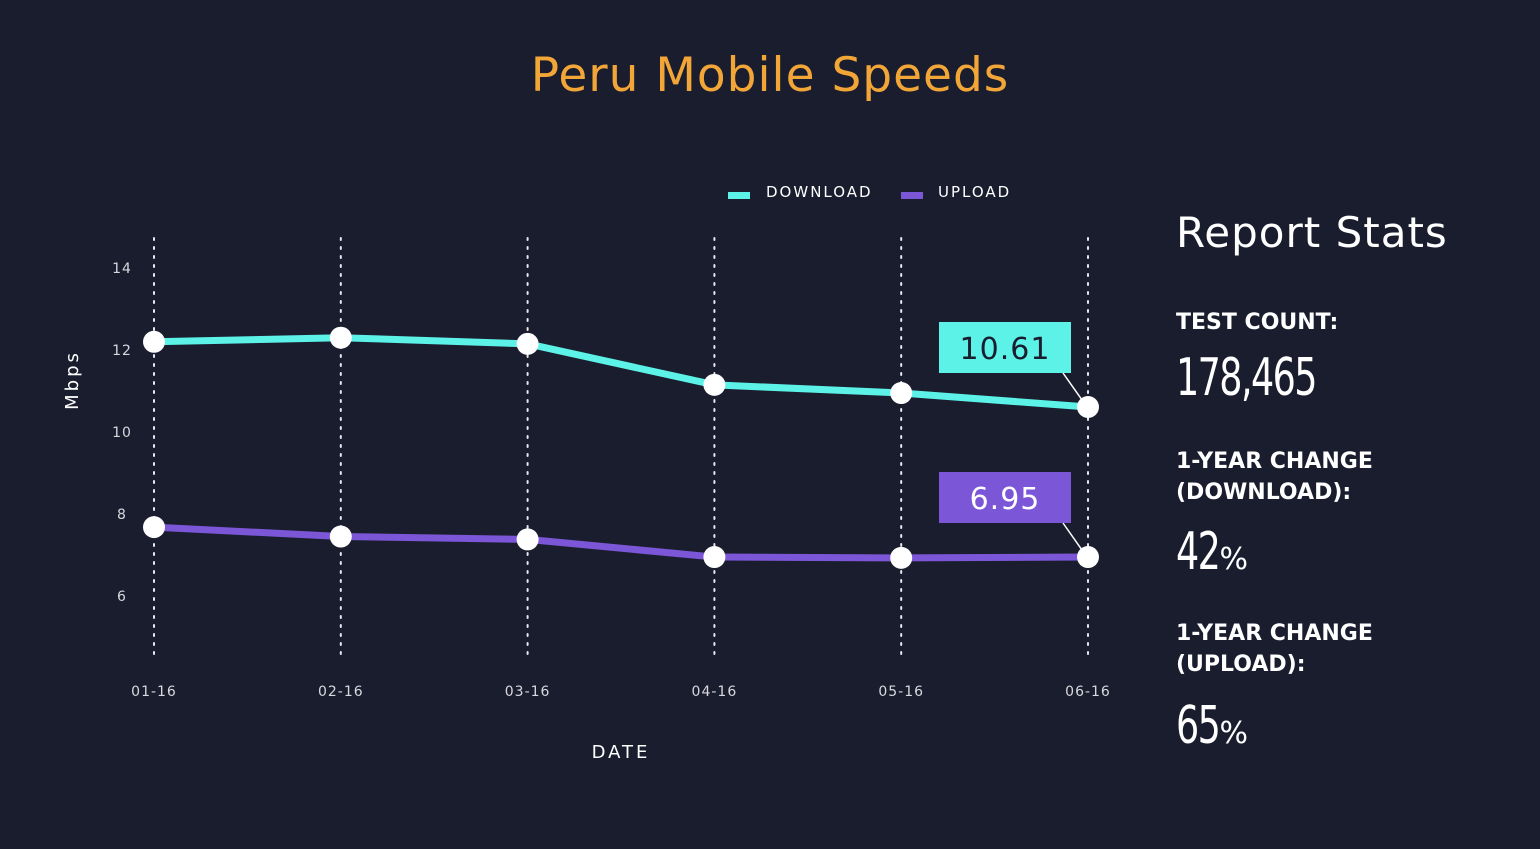  I want to click on legend-label-upload: UPLOAD, so click(974, 192).